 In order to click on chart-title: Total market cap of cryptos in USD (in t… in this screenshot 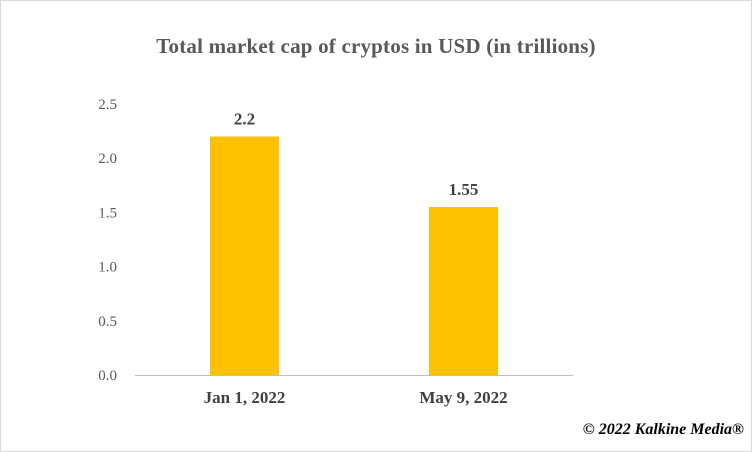, I will do `click(376, 46)`.